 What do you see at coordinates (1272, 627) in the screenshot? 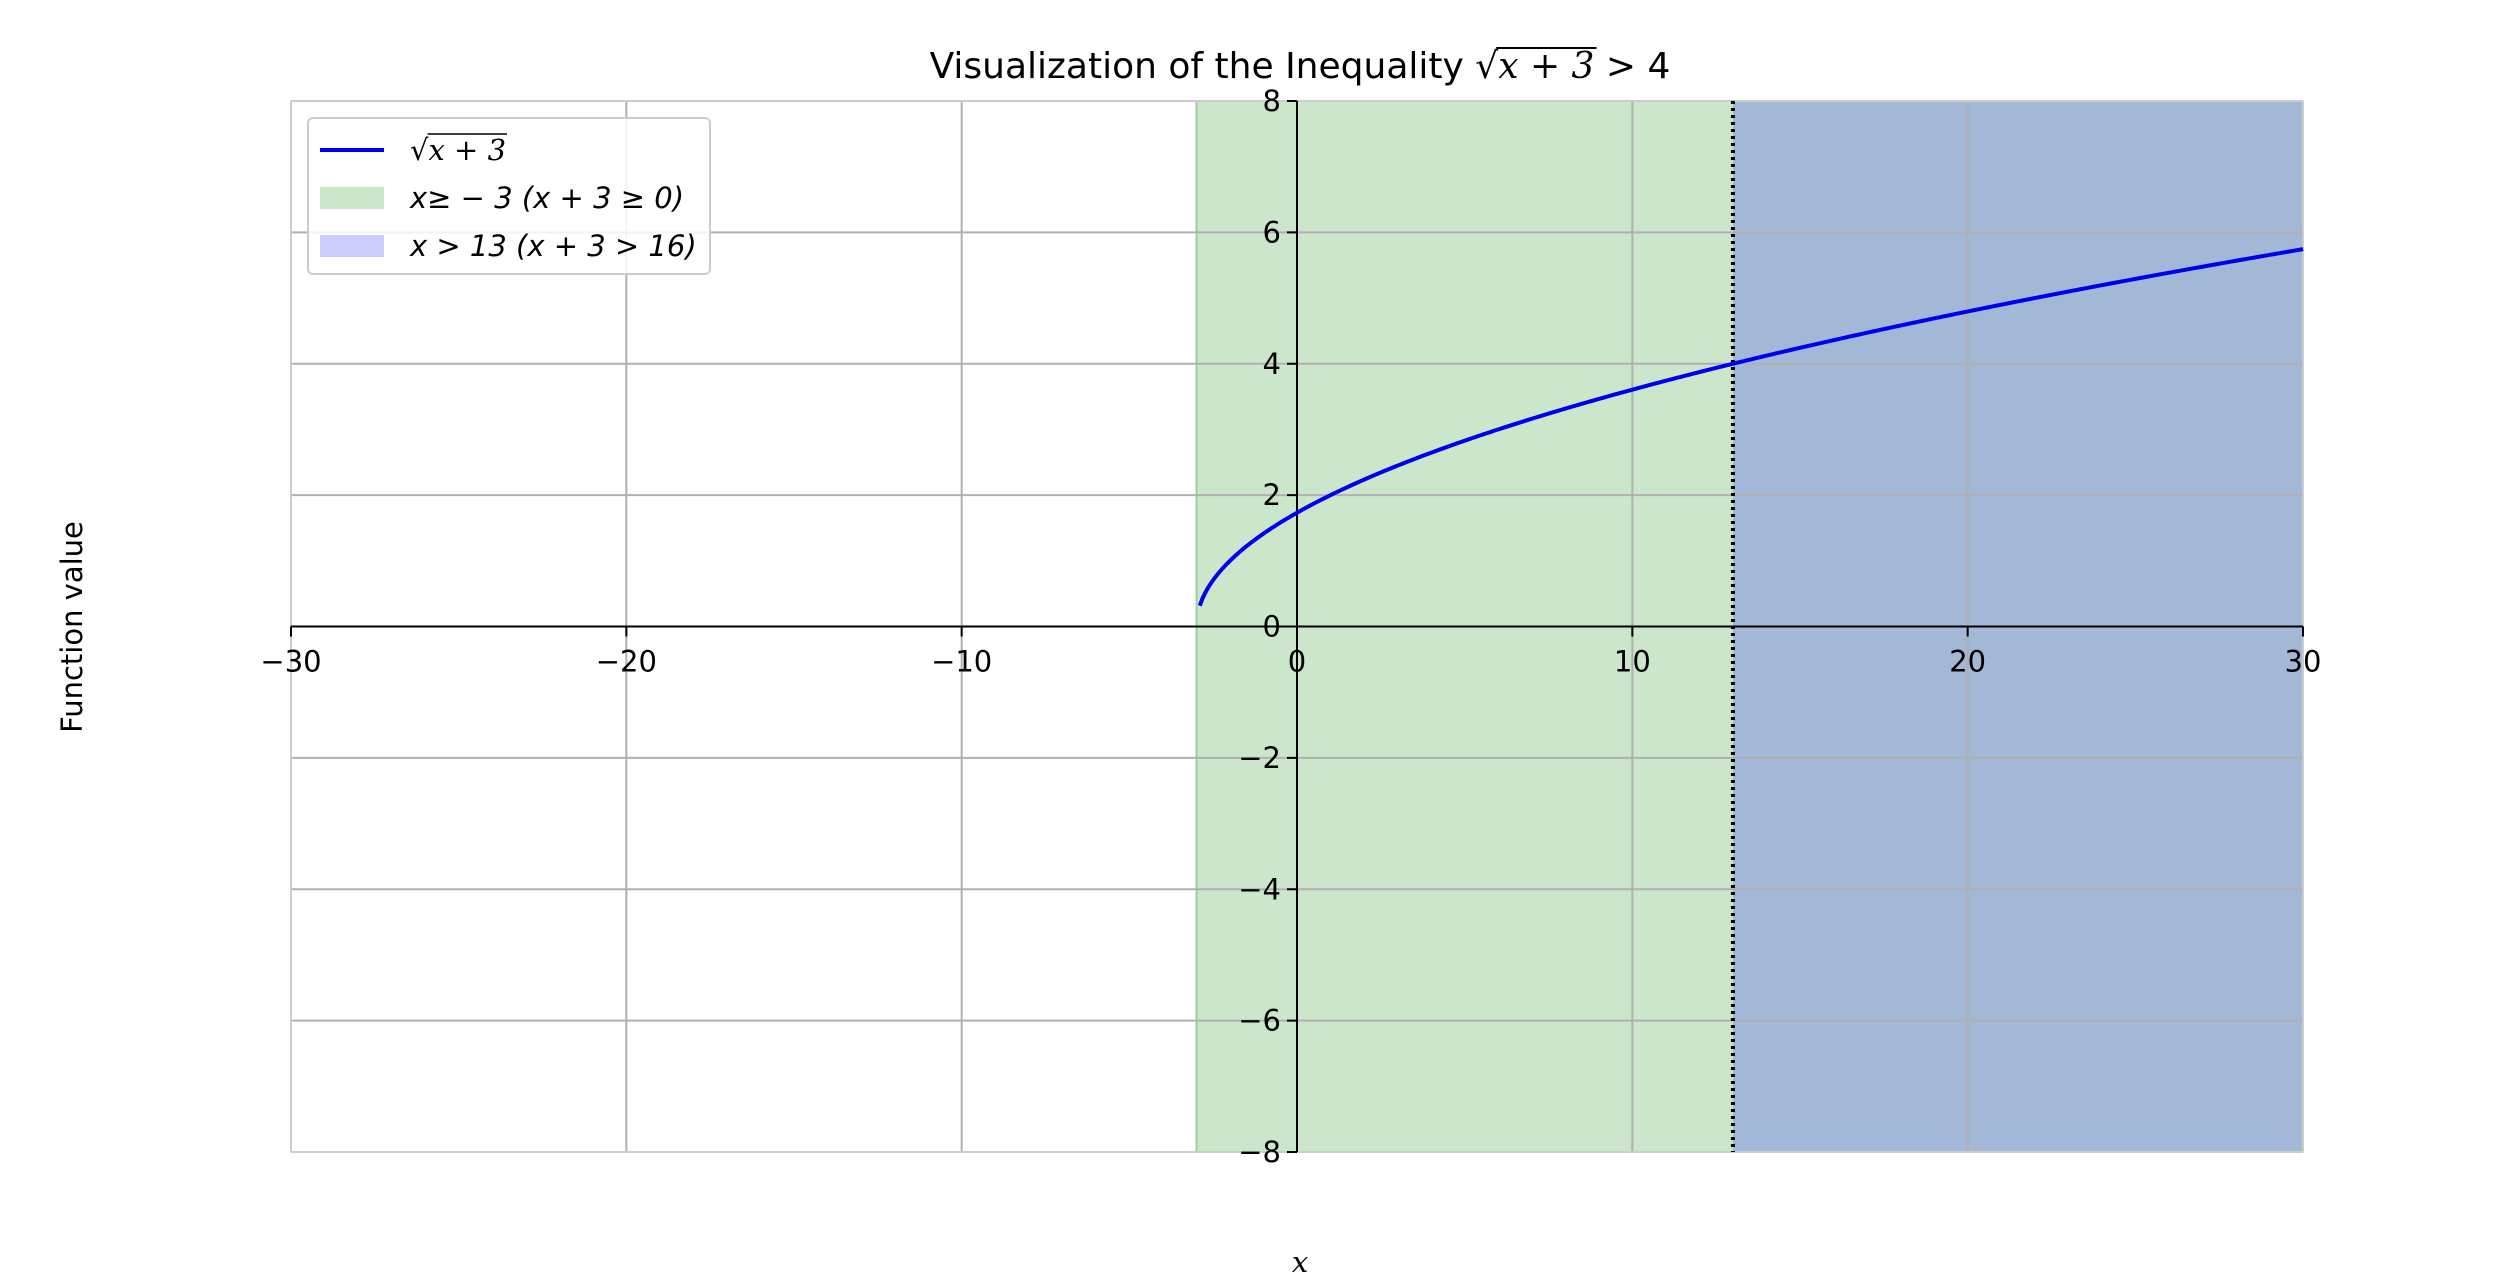
I see `y-tick-label: 0` at bounding box center [1272, 627].